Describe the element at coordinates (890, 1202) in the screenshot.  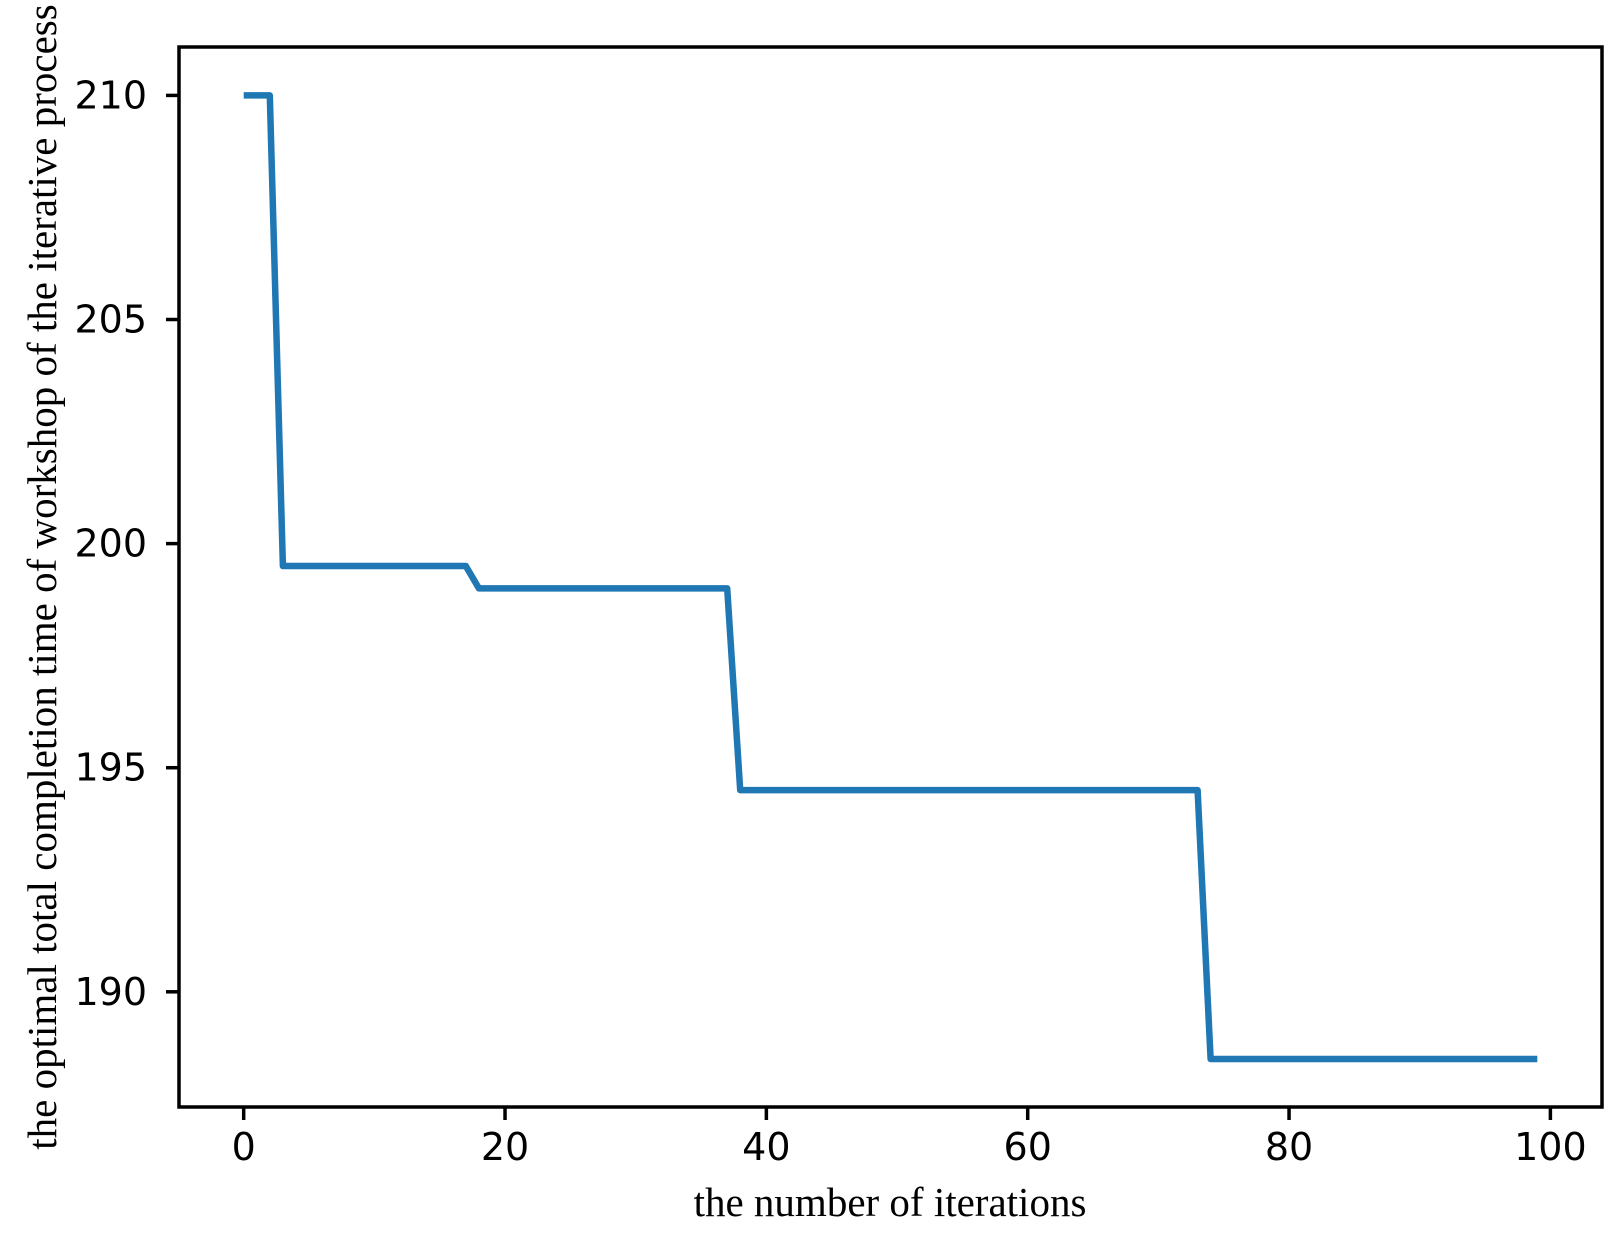
I see `x-axis-label: the number of iterations` at that location.